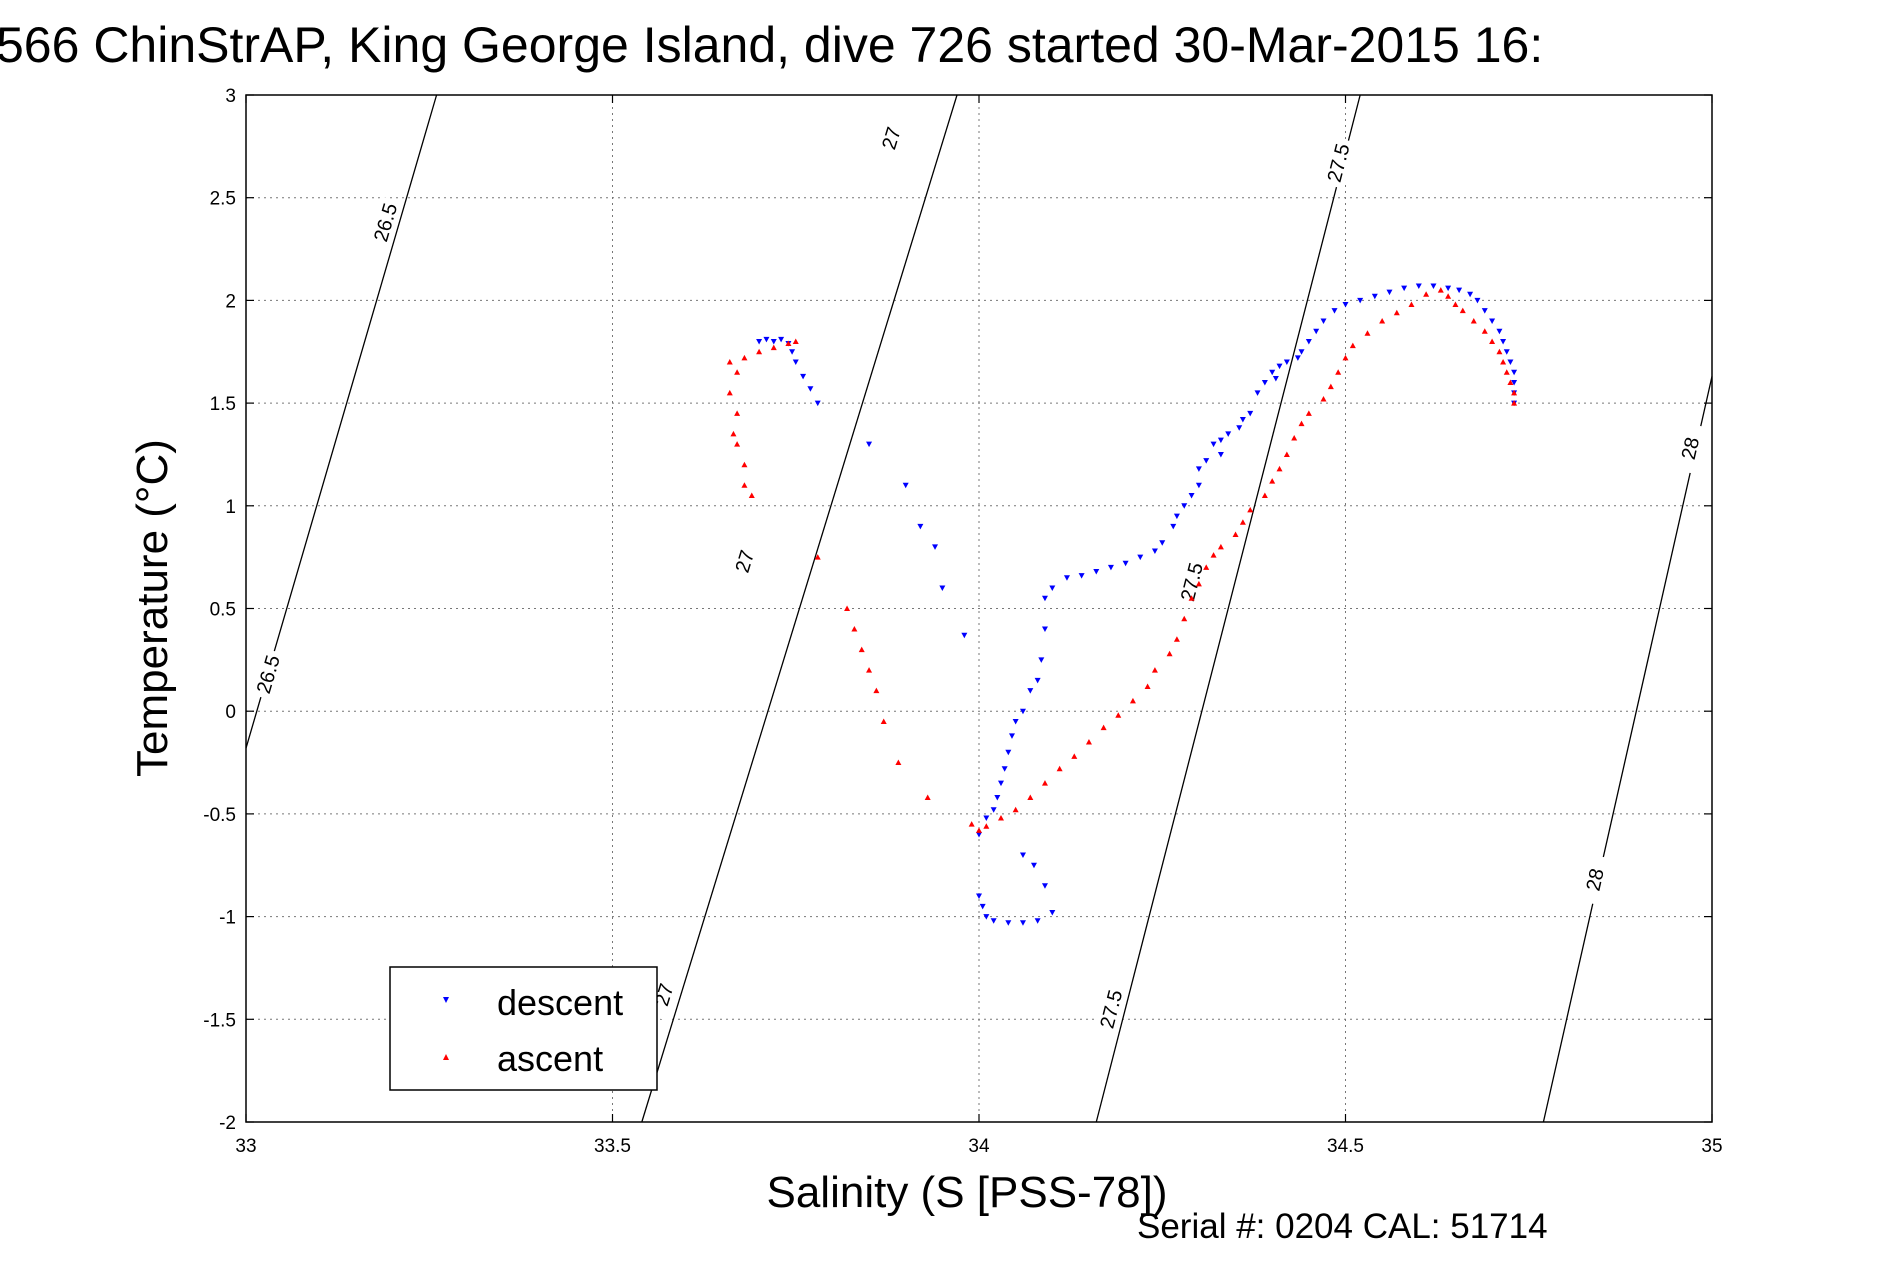 Image resolution: width=1891 pixels, height=1262 pixels. What do you see at coordinates (1691, 448) in the screenshot?
I see `contour-label: 28` at bounding box center [1691, 448].